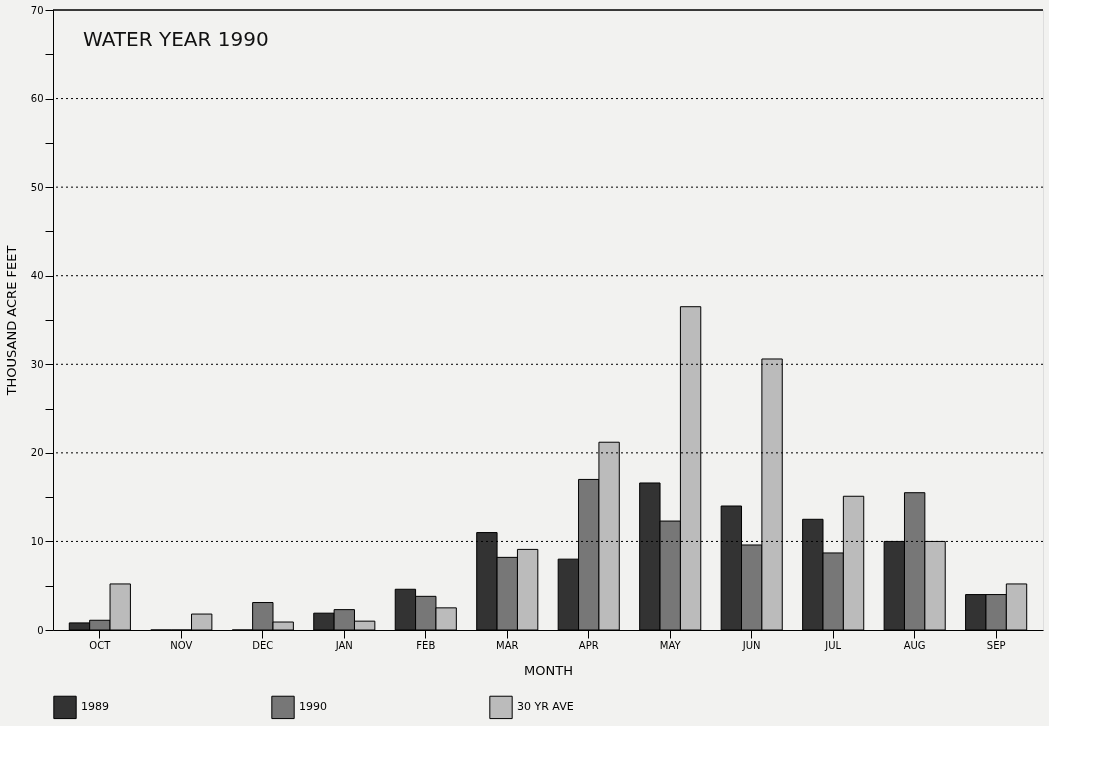 Image resolution: width=1095 pixels, height=778 pixels. I want to click on y-axis-title: THOUSAND ACRE FEET, so click(11, 321).